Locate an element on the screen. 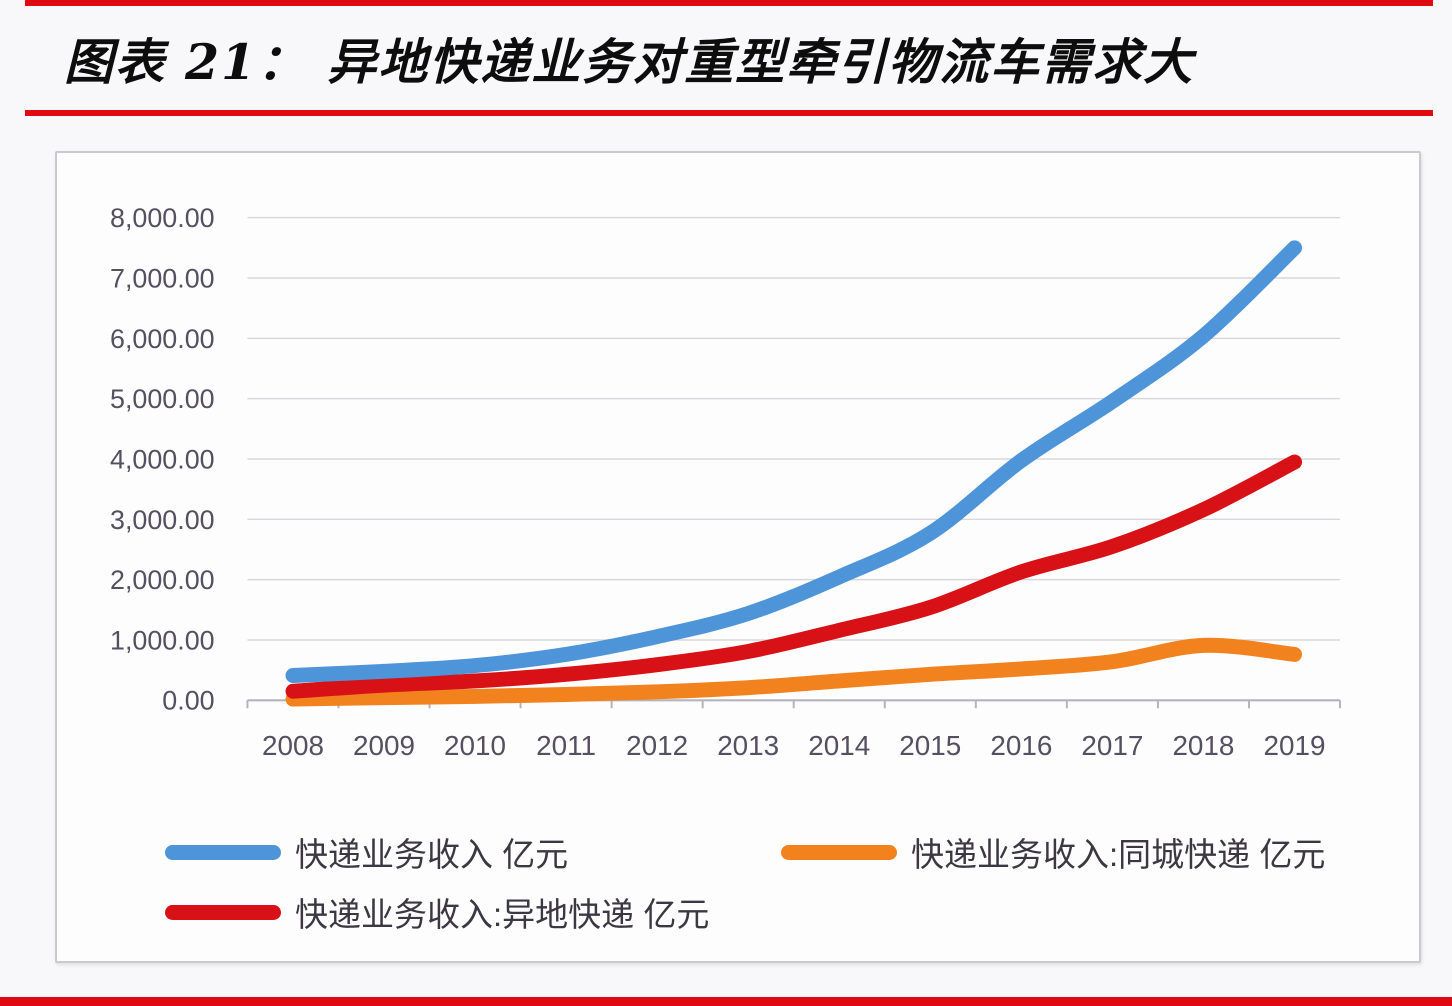  y-tick-label: 5,000.00 is located at coordinates (162, 399).